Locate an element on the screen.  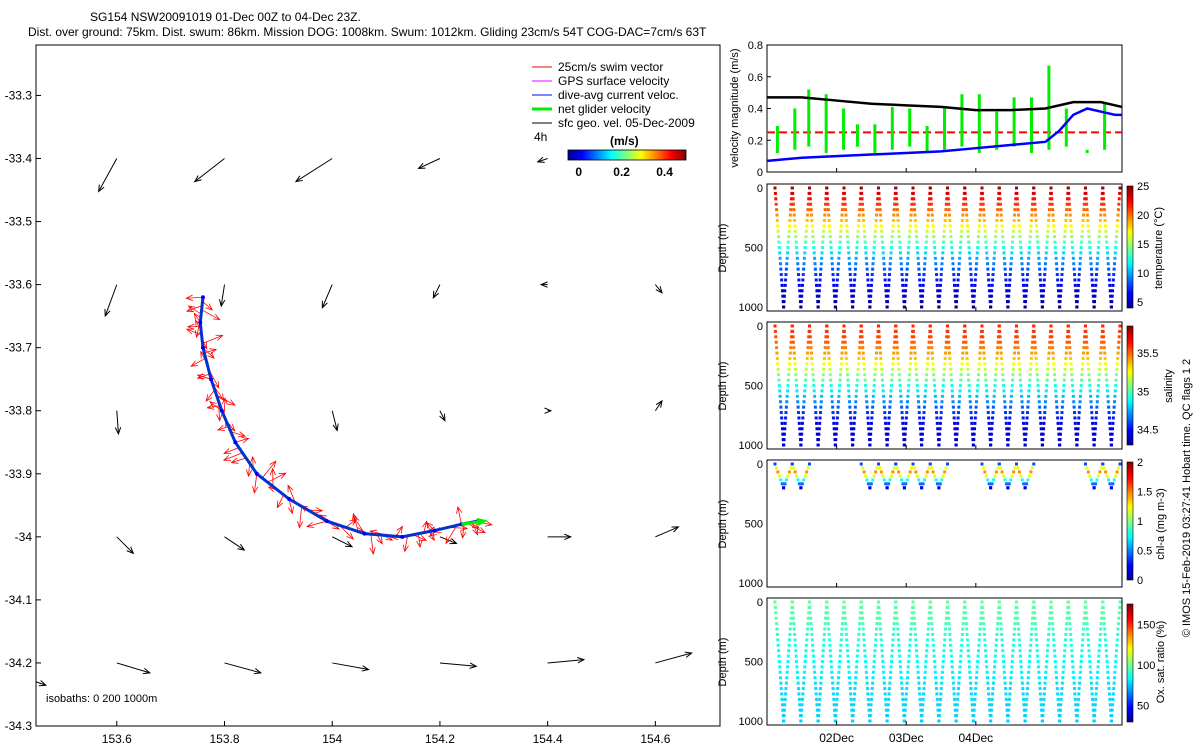
oxygen-colorbar-label: Ox. sat. ratio (%) is located at coordinates (1161, 662).